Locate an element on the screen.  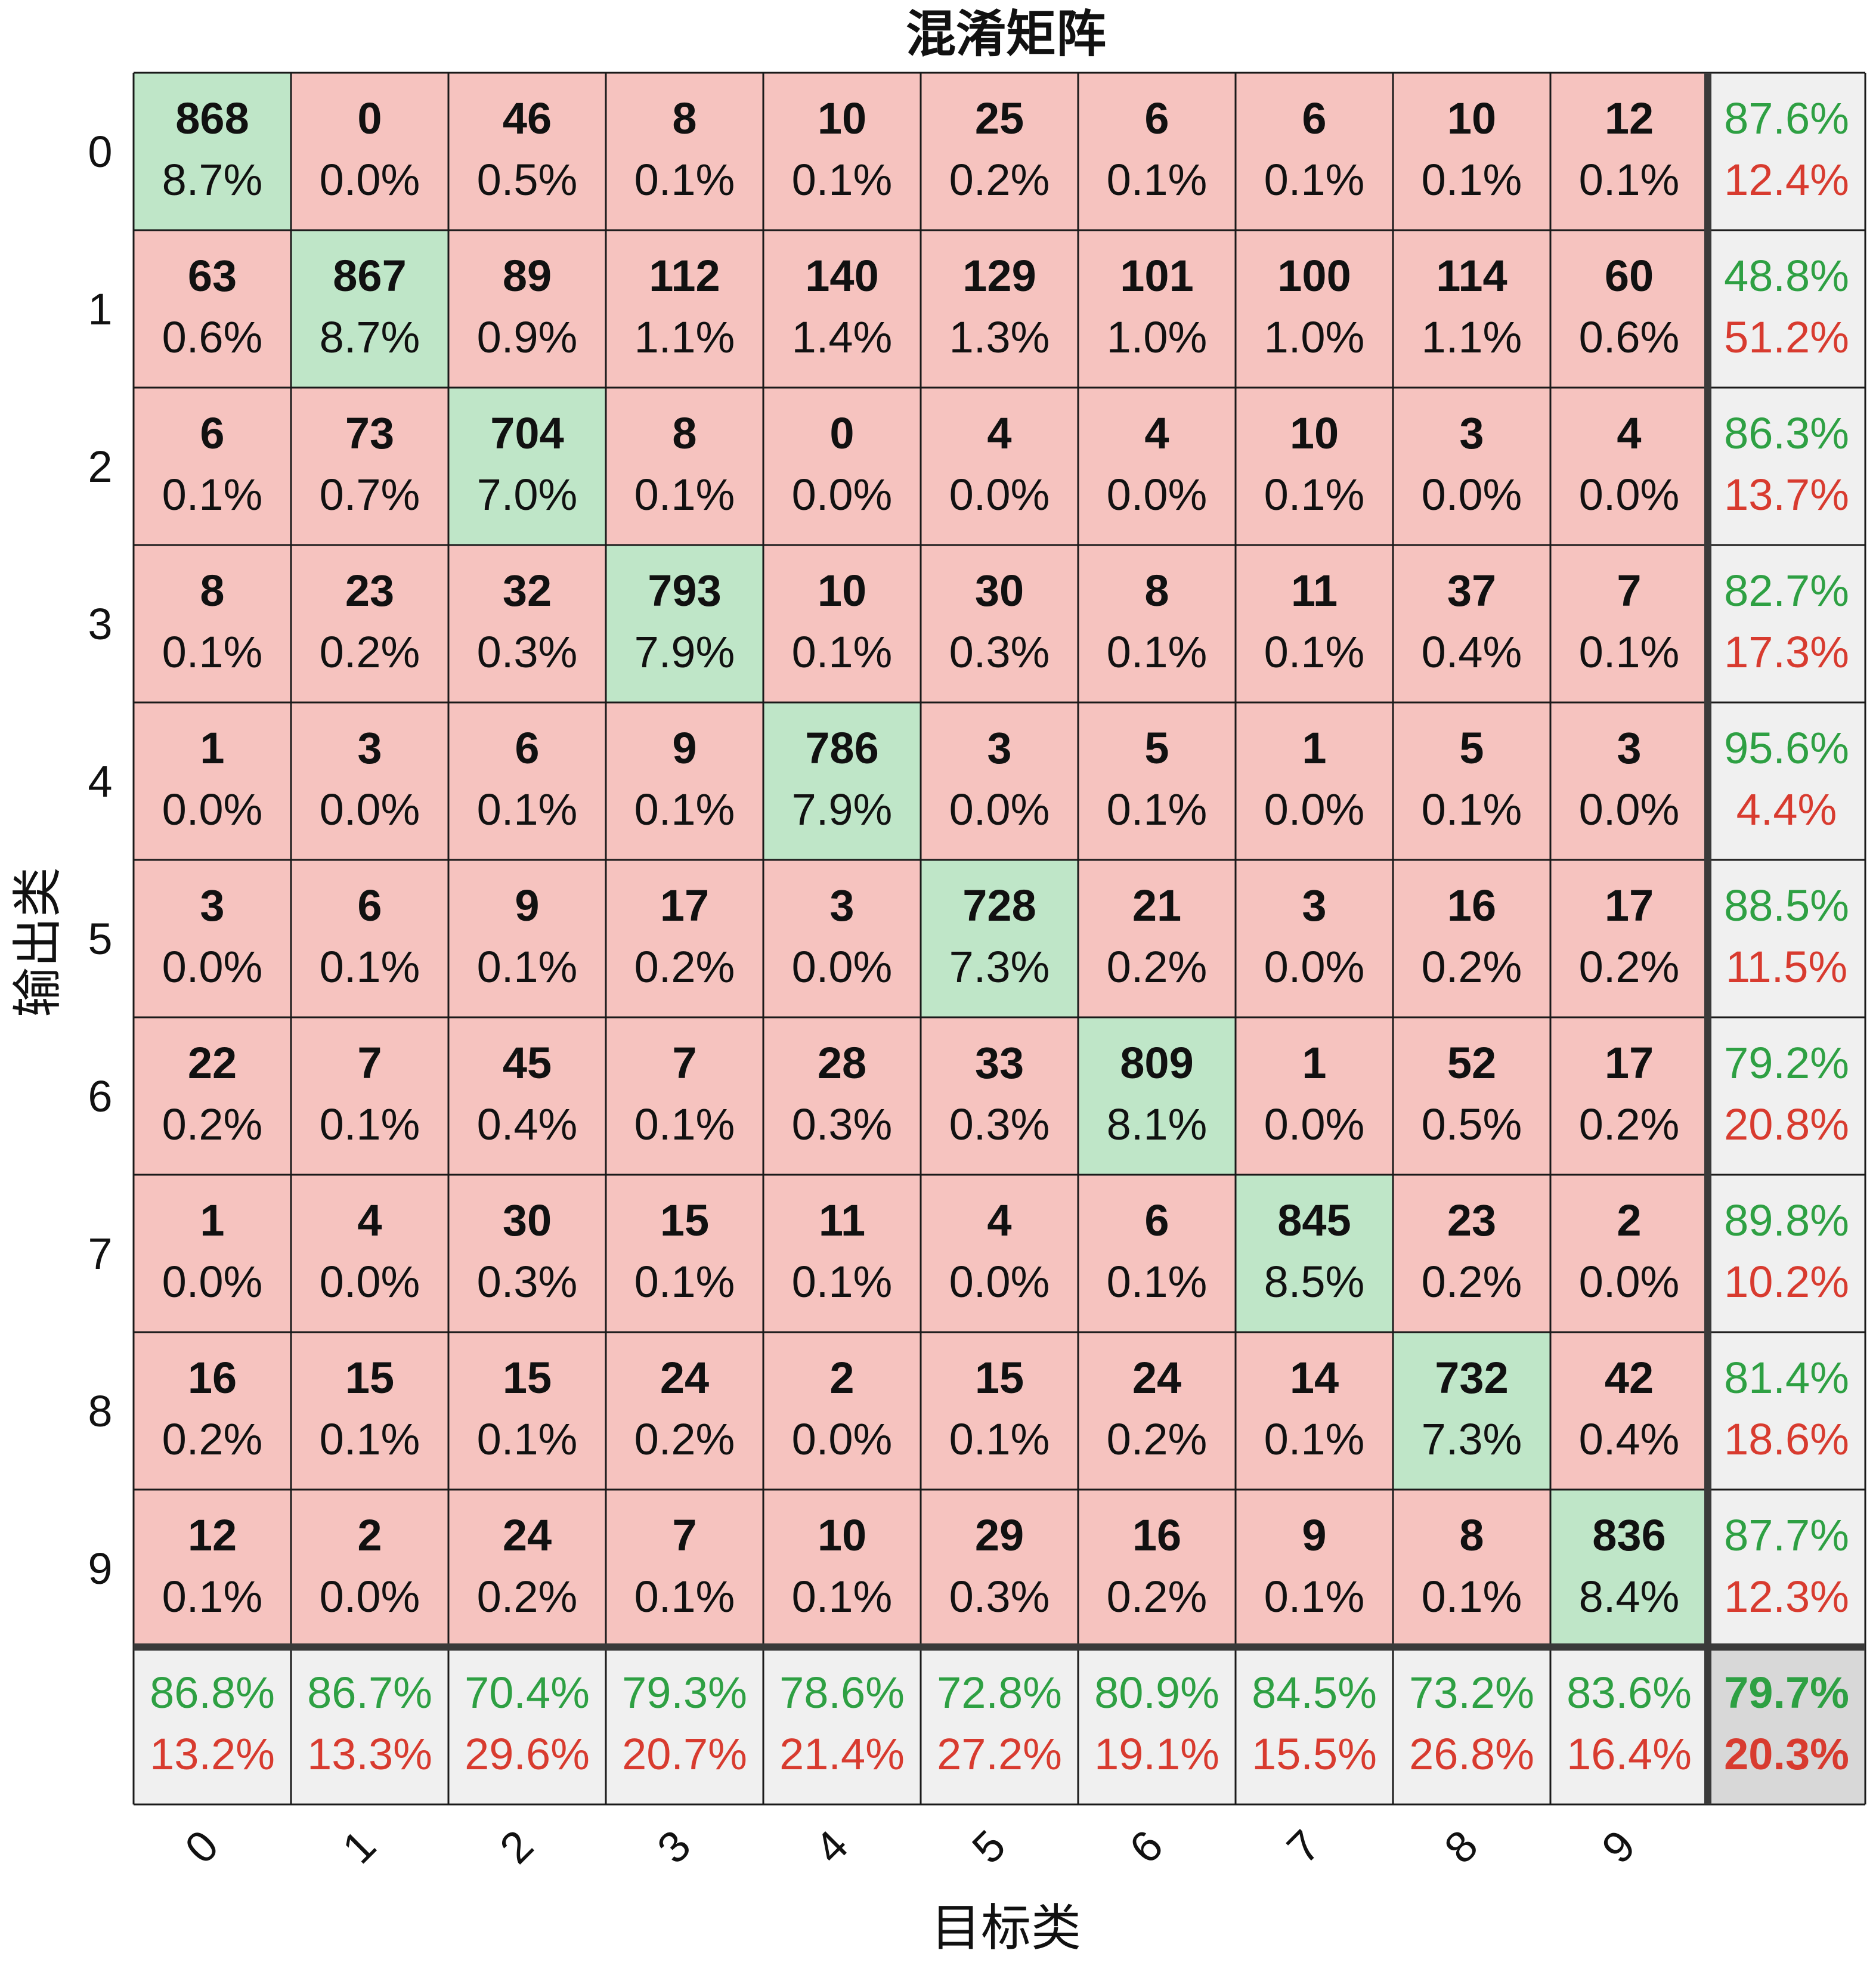
y-tick-label: 7 is located at coordinates (100, 1253).